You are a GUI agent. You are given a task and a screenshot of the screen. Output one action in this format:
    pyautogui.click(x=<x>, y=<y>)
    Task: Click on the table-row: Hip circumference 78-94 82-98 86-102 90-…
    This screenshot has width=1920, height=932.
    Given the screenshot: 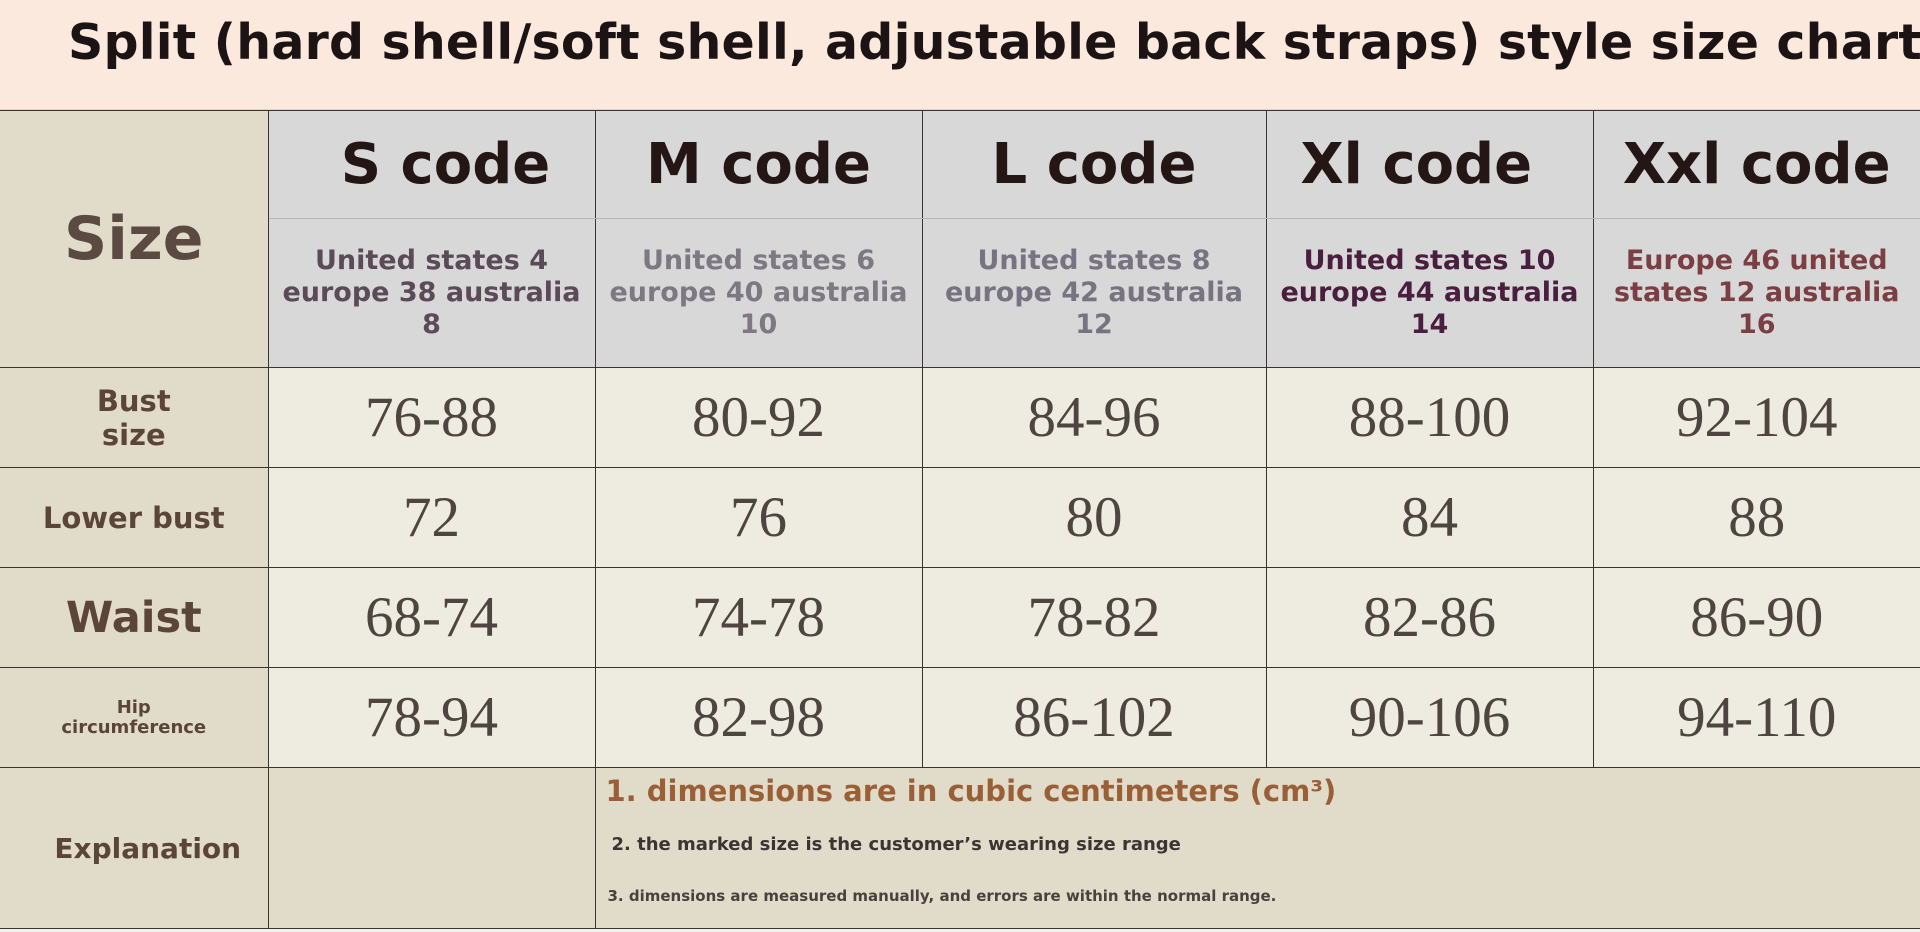 What is the action you would take?
    pyautogui.click(x=960, y=717)
    